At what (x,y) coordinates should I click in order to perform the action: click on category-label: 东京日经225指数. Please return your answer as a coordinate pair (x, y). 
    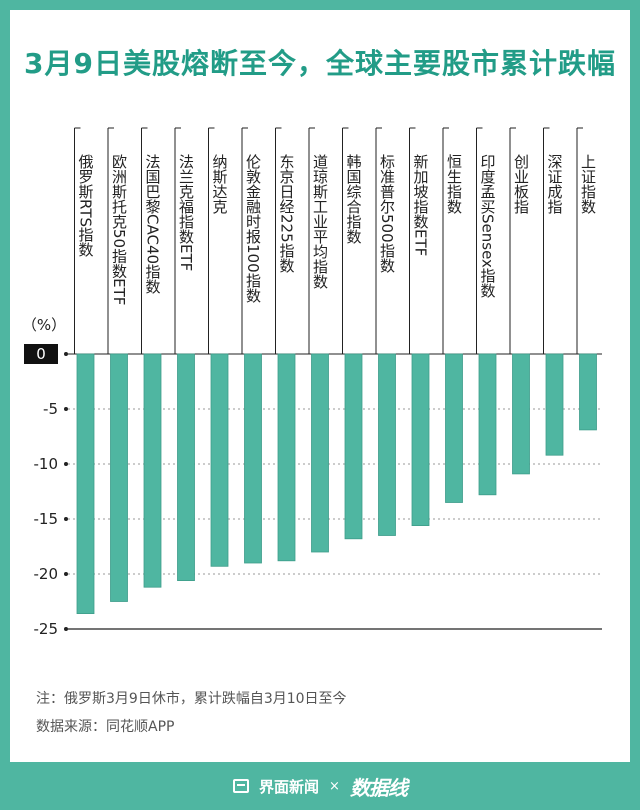
    Looking at the image, I should click on (287, 213).